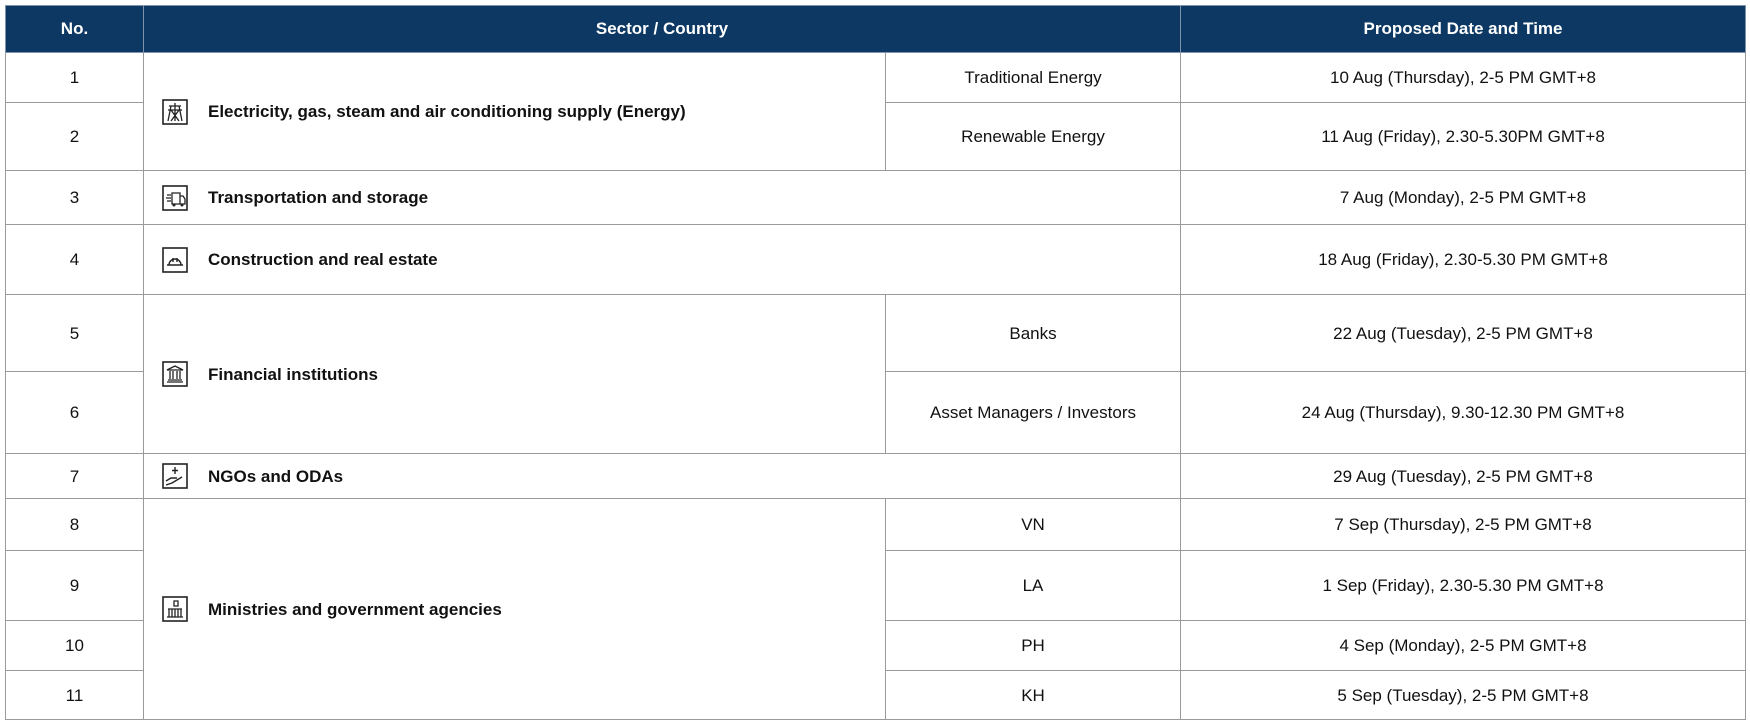  I want to click on table-row: 9 LA 1 Sep (Friday), 2.30-5.30 PM GMT+8, so click(875, 585).